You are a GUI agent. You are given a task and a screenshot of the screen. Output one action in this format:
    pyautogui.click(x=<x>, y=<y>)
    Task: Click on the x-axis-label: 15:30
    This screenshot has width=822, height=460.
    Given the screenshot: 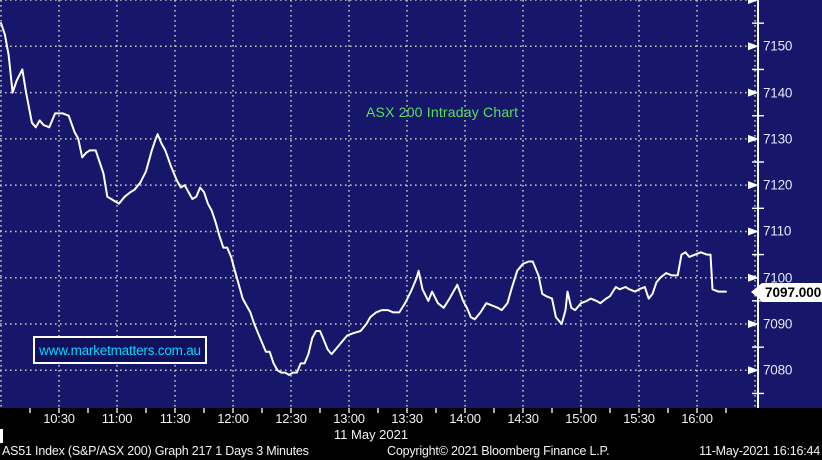 What is the action you would take?
    pyautogui.click(x=639, y=418)
    